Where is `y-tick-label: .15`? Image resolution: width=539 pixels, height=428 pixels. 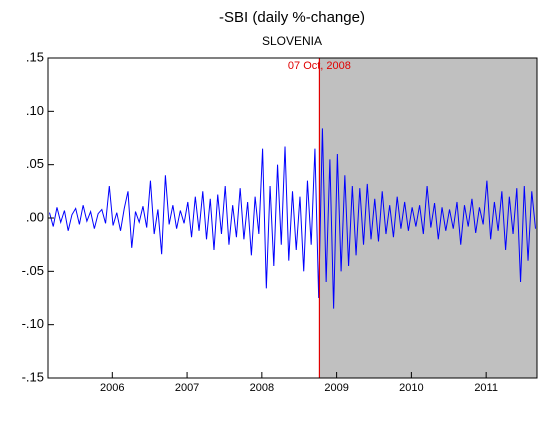
y-tick-label: .15 is located at coordinates (35, 56).